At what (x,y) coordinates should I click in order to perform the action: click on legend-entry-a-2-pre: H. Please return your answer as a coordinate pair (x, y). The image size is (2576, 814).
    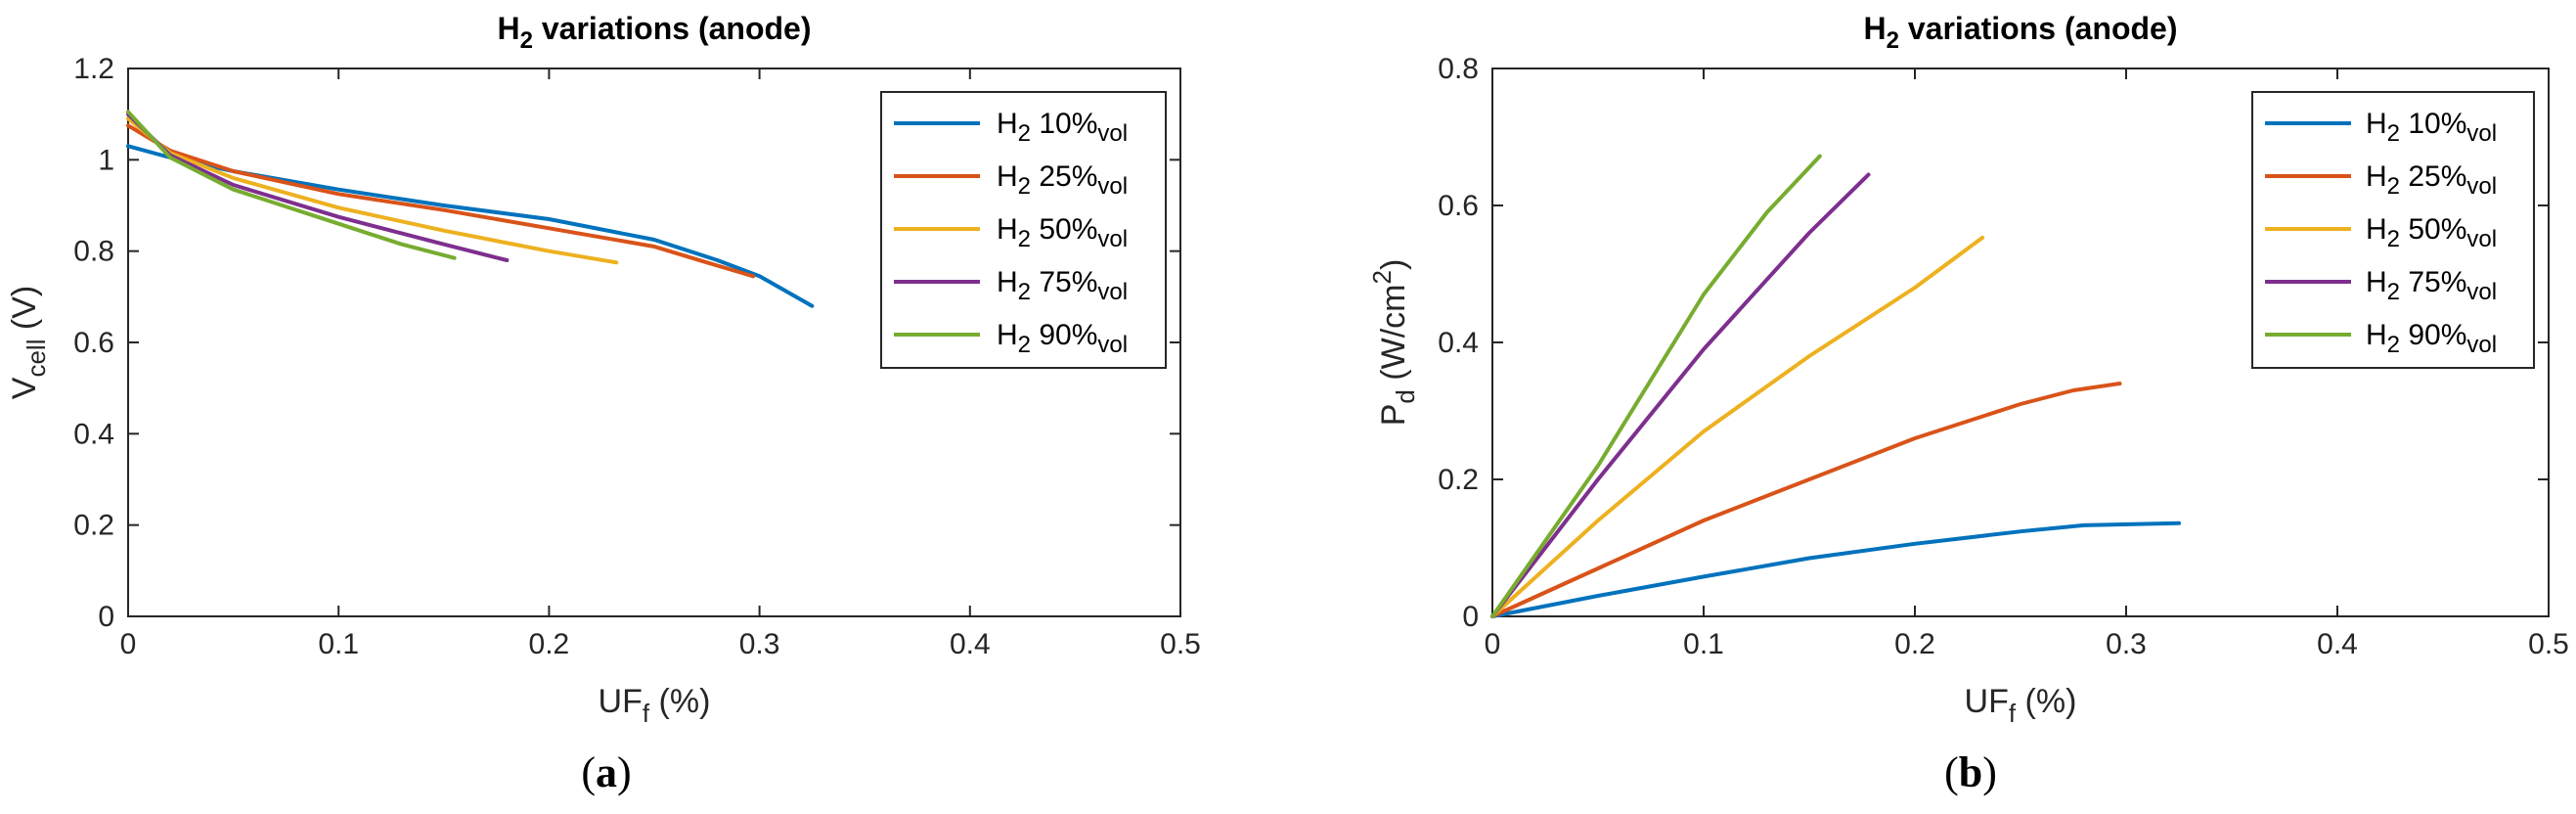
    Looking at the image, I should click on (1008, 229).